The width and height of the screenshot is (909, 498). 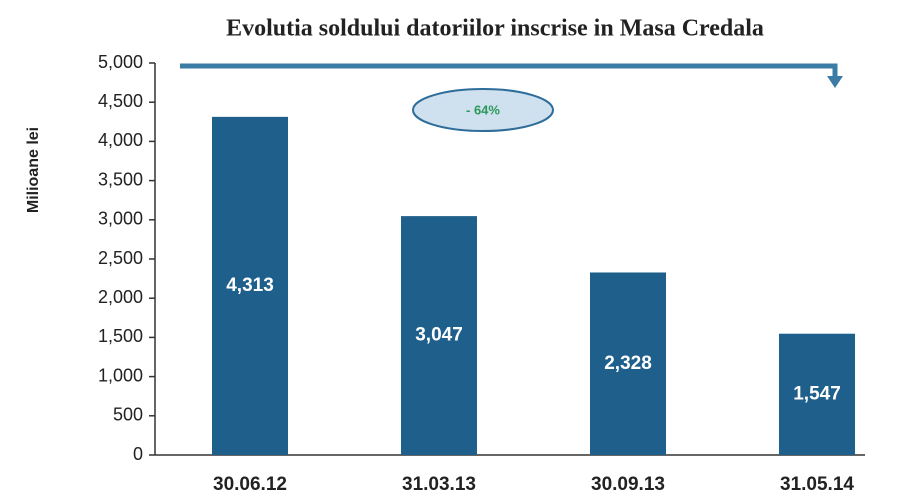 I want to click on y-tick-label: 5,000, so click(x=120, y=62).